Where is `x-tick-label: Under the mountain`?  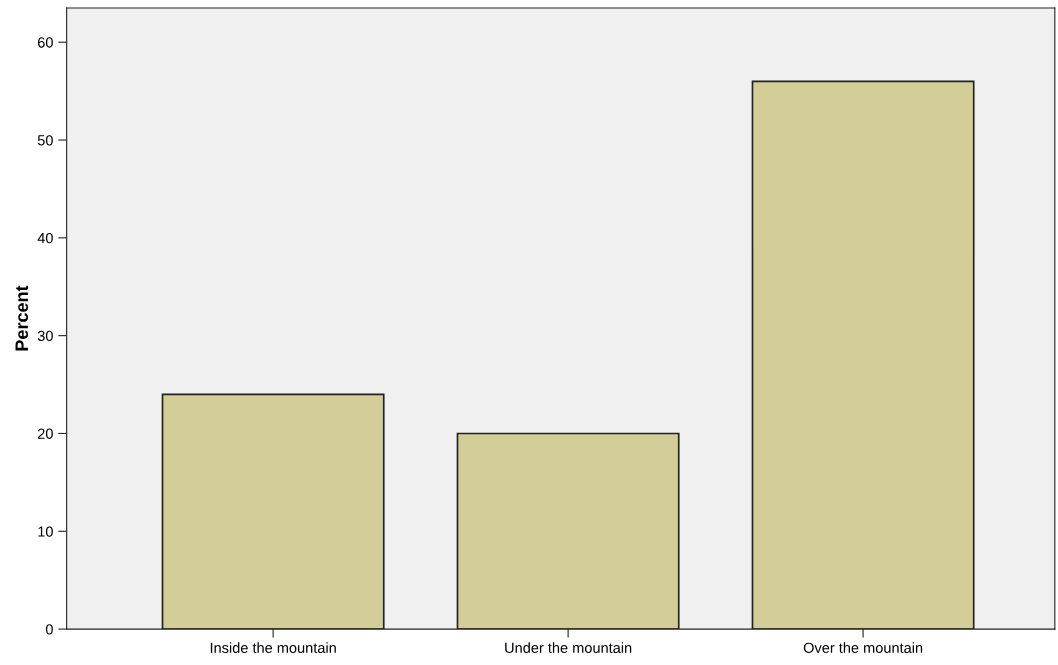 x-tick-label: Under the mountain is located at coordinates (568, 647).